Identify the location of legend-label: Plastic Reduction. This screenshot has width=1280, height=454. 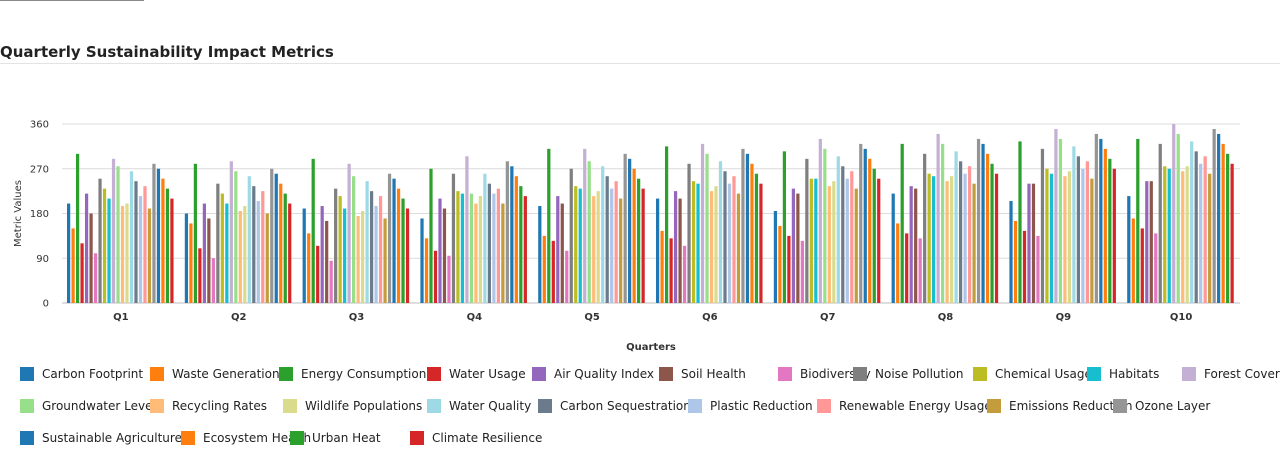
(761, 406).